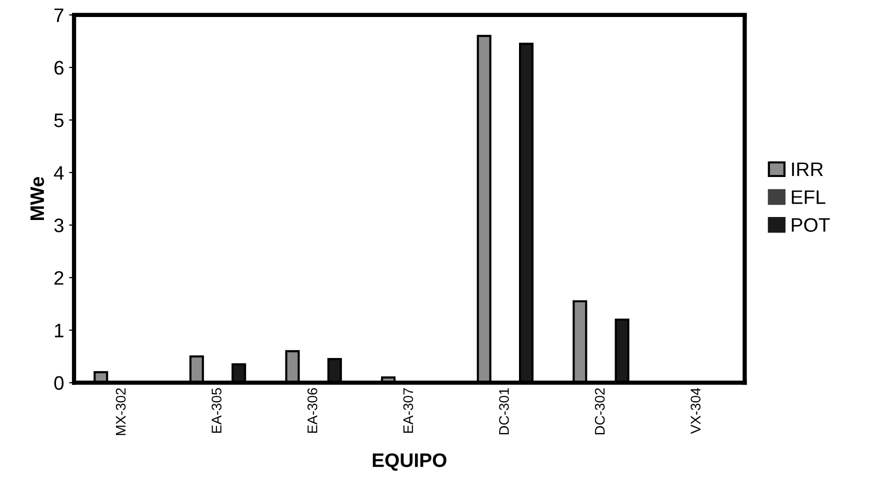 Image resolution: width=871 pixels, height=497 pixels. What do you see at coordinates (59, 67) in the screenshot?
I see `y-tick-label: 6` at bounding box center [59, 67].